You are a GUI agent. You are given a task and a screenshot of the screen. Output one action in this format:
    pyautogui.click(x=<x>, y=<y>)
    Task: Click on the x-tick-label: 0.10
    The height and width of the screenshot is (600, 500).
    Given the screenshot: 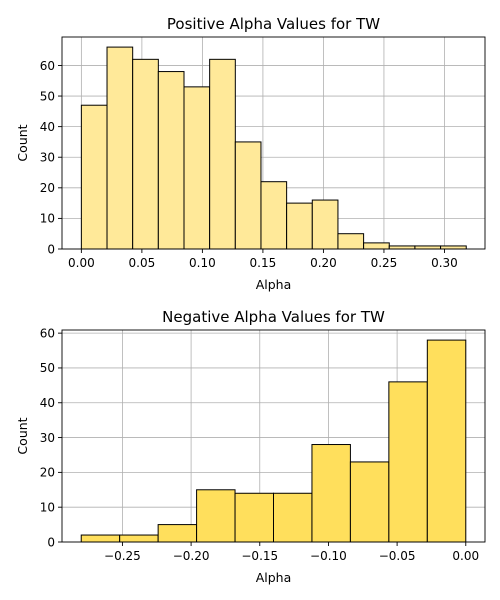 What is the action you would take?
    pyautogui.click(x=202, y=263)
    